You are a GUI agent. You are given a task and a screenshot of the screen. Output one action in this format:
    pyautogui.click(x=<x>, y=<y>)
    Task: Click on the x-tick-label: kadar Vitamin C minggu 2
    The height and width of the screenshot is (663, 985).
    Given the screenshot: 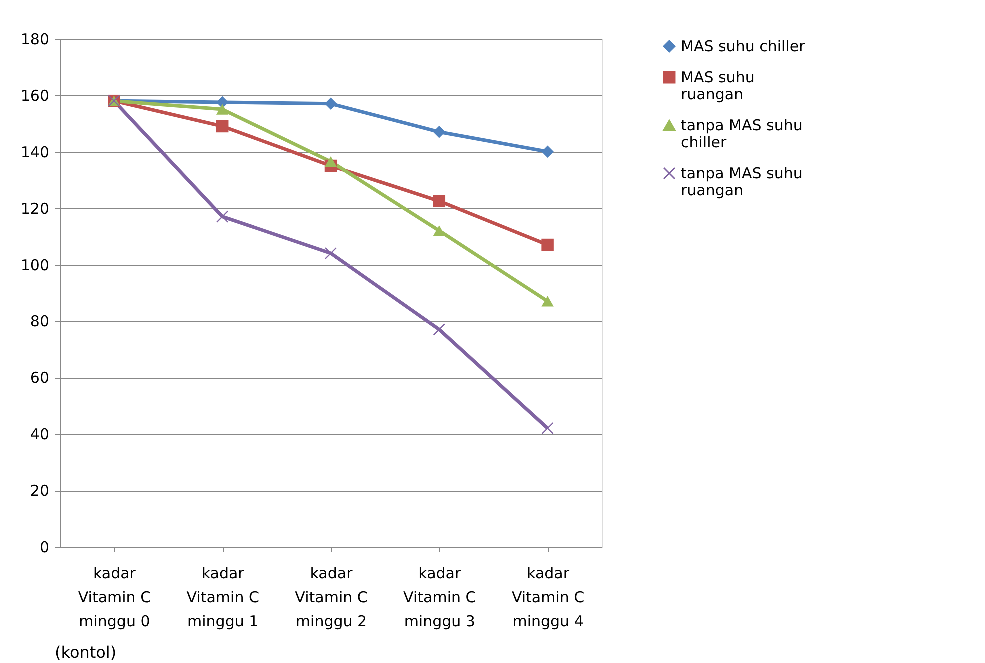 What is the action you would take?
    pyautogui.click(x=331, y=597)
    